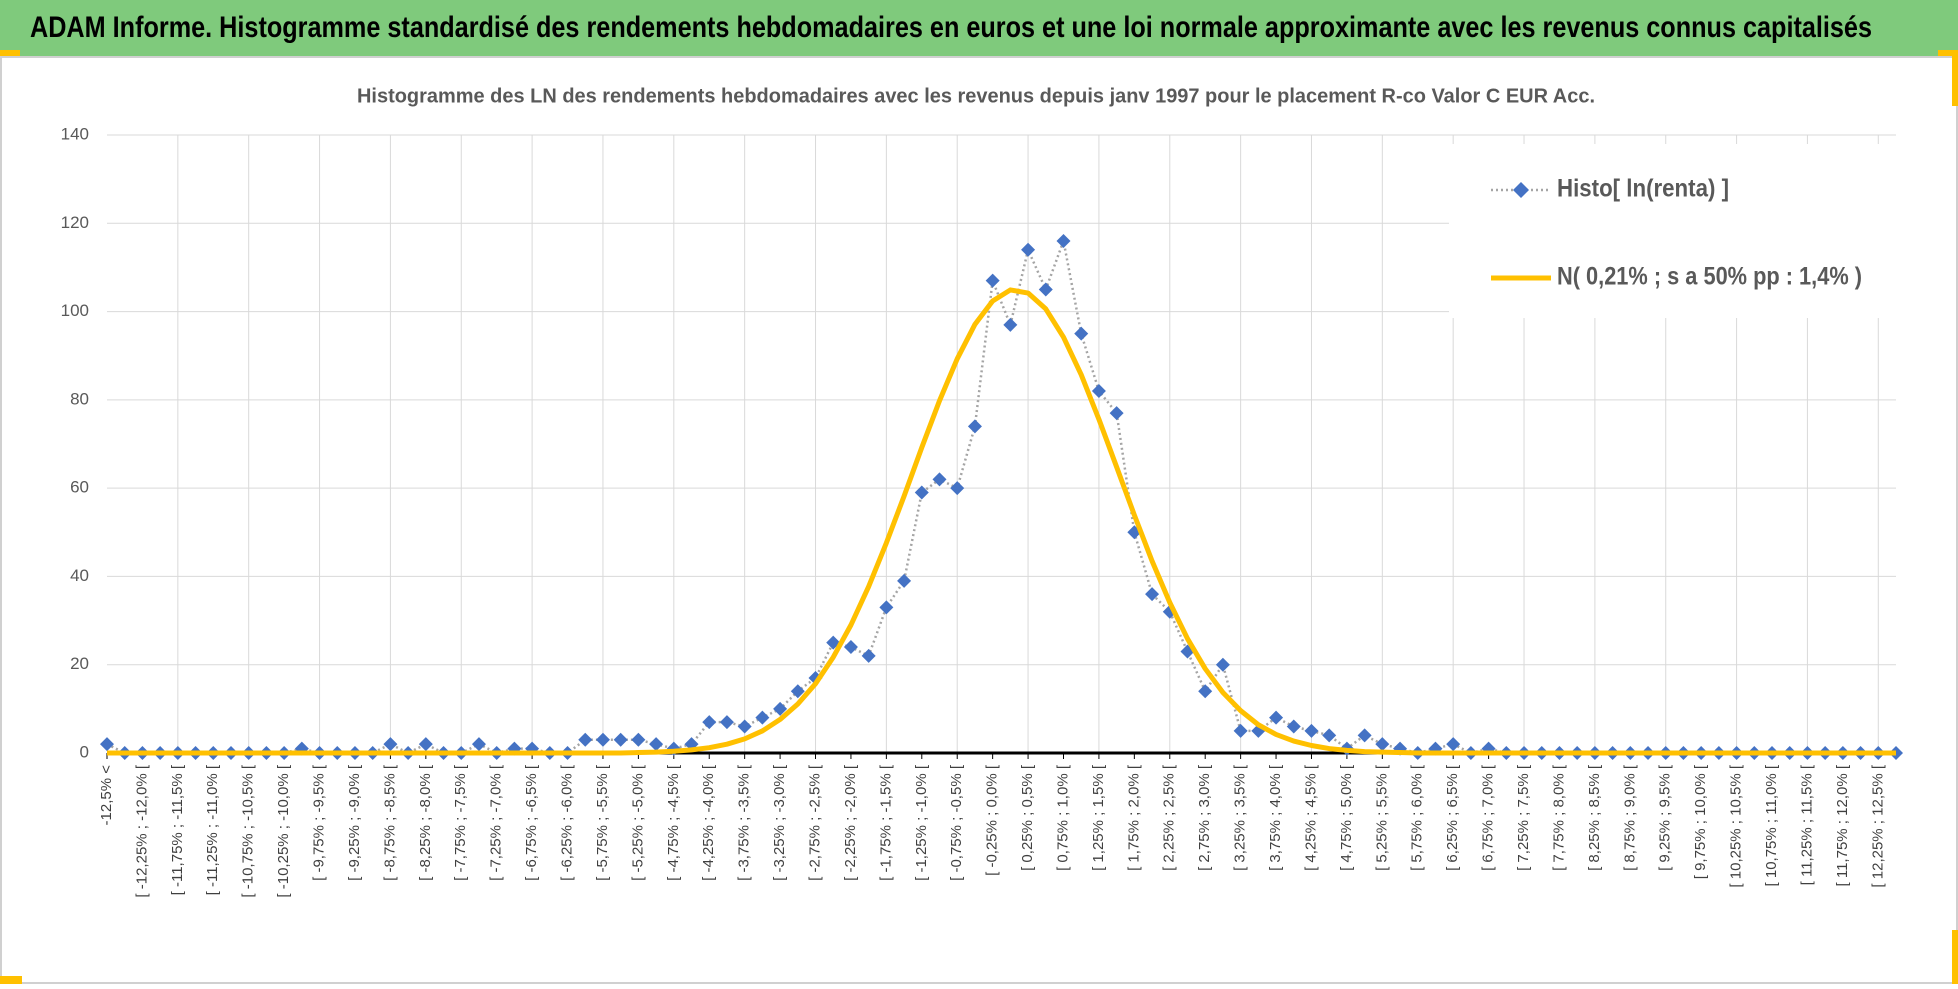 The image size is (1958, 989). What do you see at coordinates (1842, 825) in the screenshot?
I see `x-tick-label: [ 11,75% ; 12,0% [` at bounding box center [1842, 825].